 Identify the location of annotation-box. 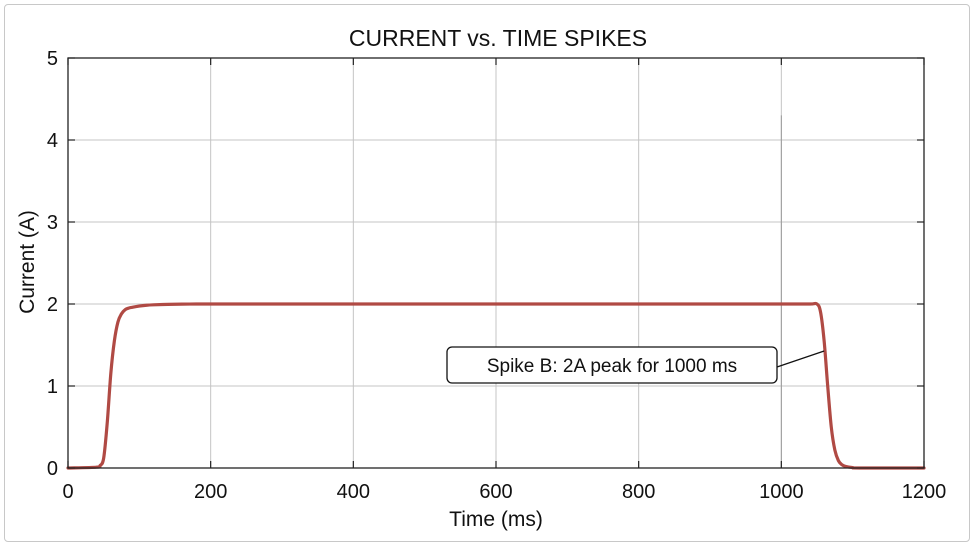
(612, 365).